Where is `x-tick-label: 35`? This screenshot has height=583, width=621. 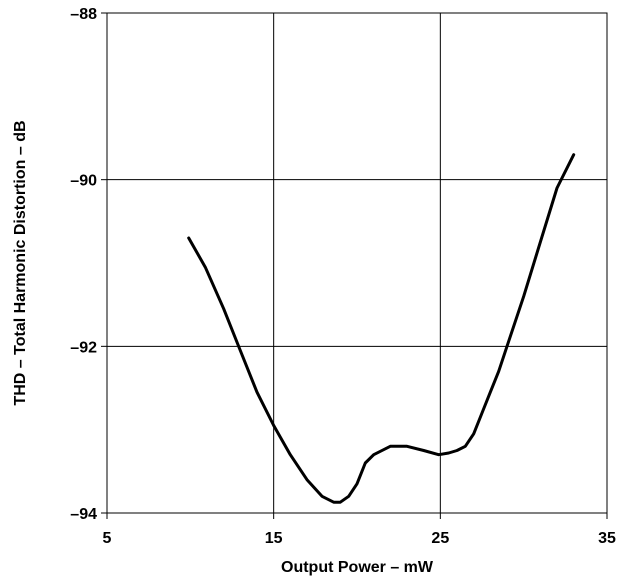
x-tick-label: 35 is located at coordinates (607, 538).